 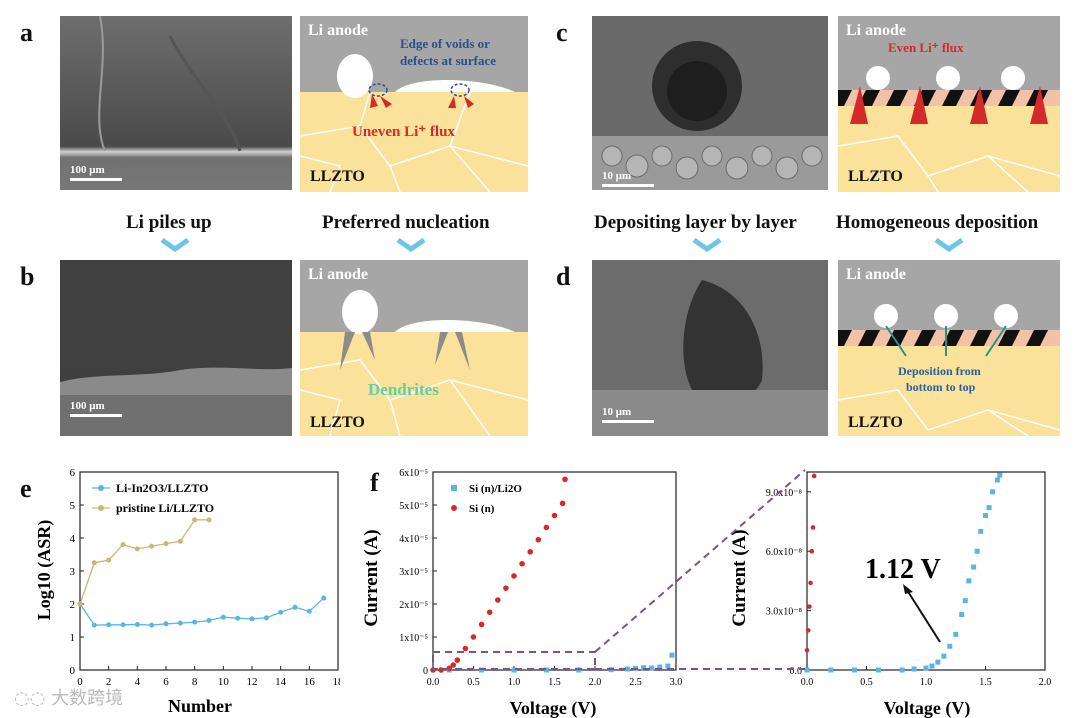 What do you see at coordinates (73, 638) in the screenshot?
I see `y-tick-label: 1` at bounding box center [73, 638].